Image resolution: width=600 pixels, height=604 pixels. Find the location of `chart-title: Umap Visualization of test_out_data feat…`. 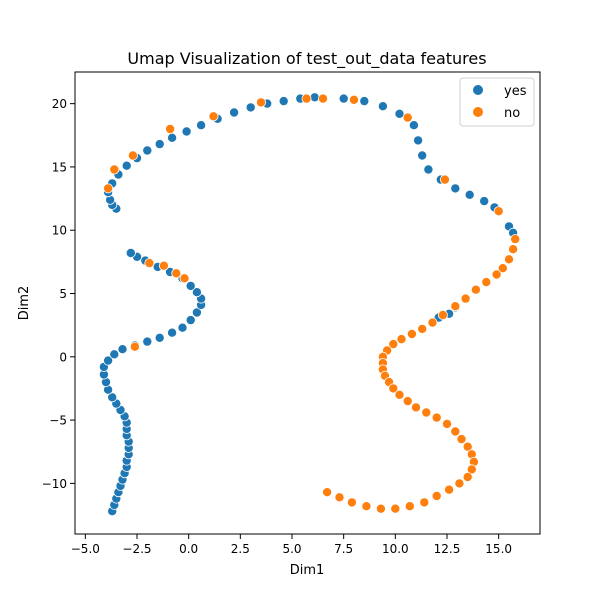

chart-title: Umap Visualization of test_out_data feat… is located at coordinates (306, 59).